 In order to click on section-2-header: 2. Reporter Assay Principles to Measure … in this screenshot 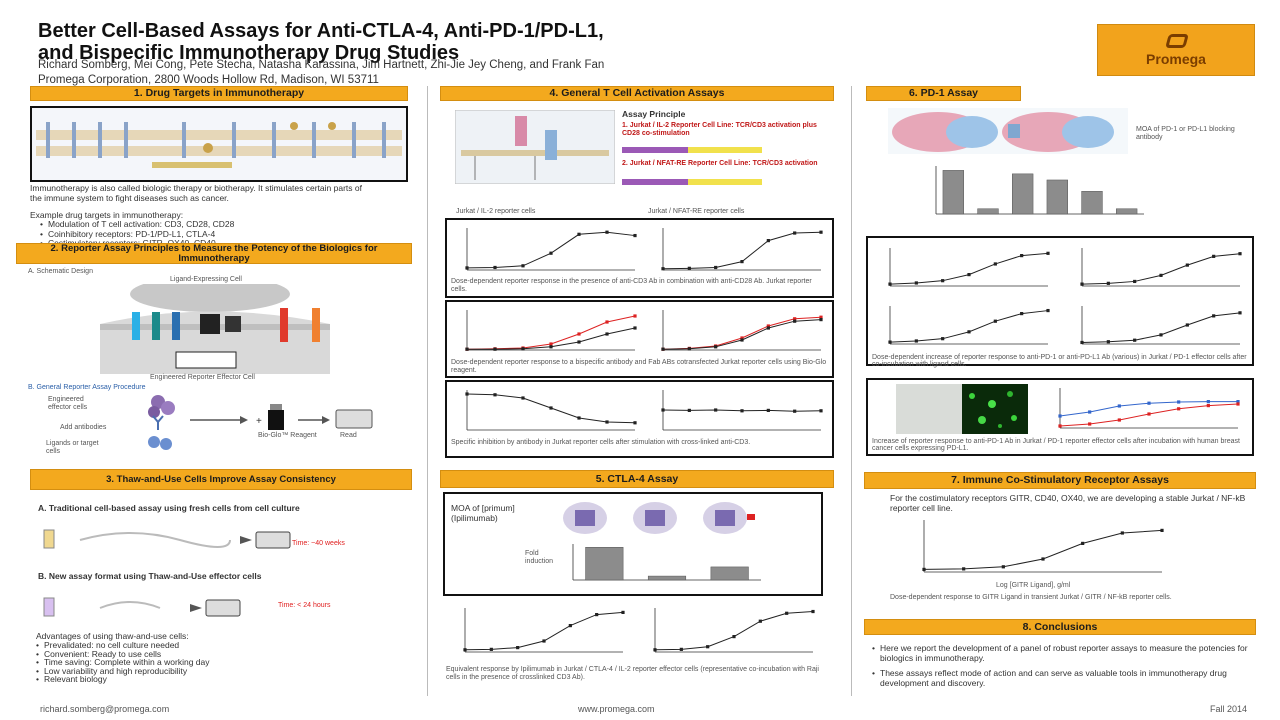, I will do `click(214, 253)`.